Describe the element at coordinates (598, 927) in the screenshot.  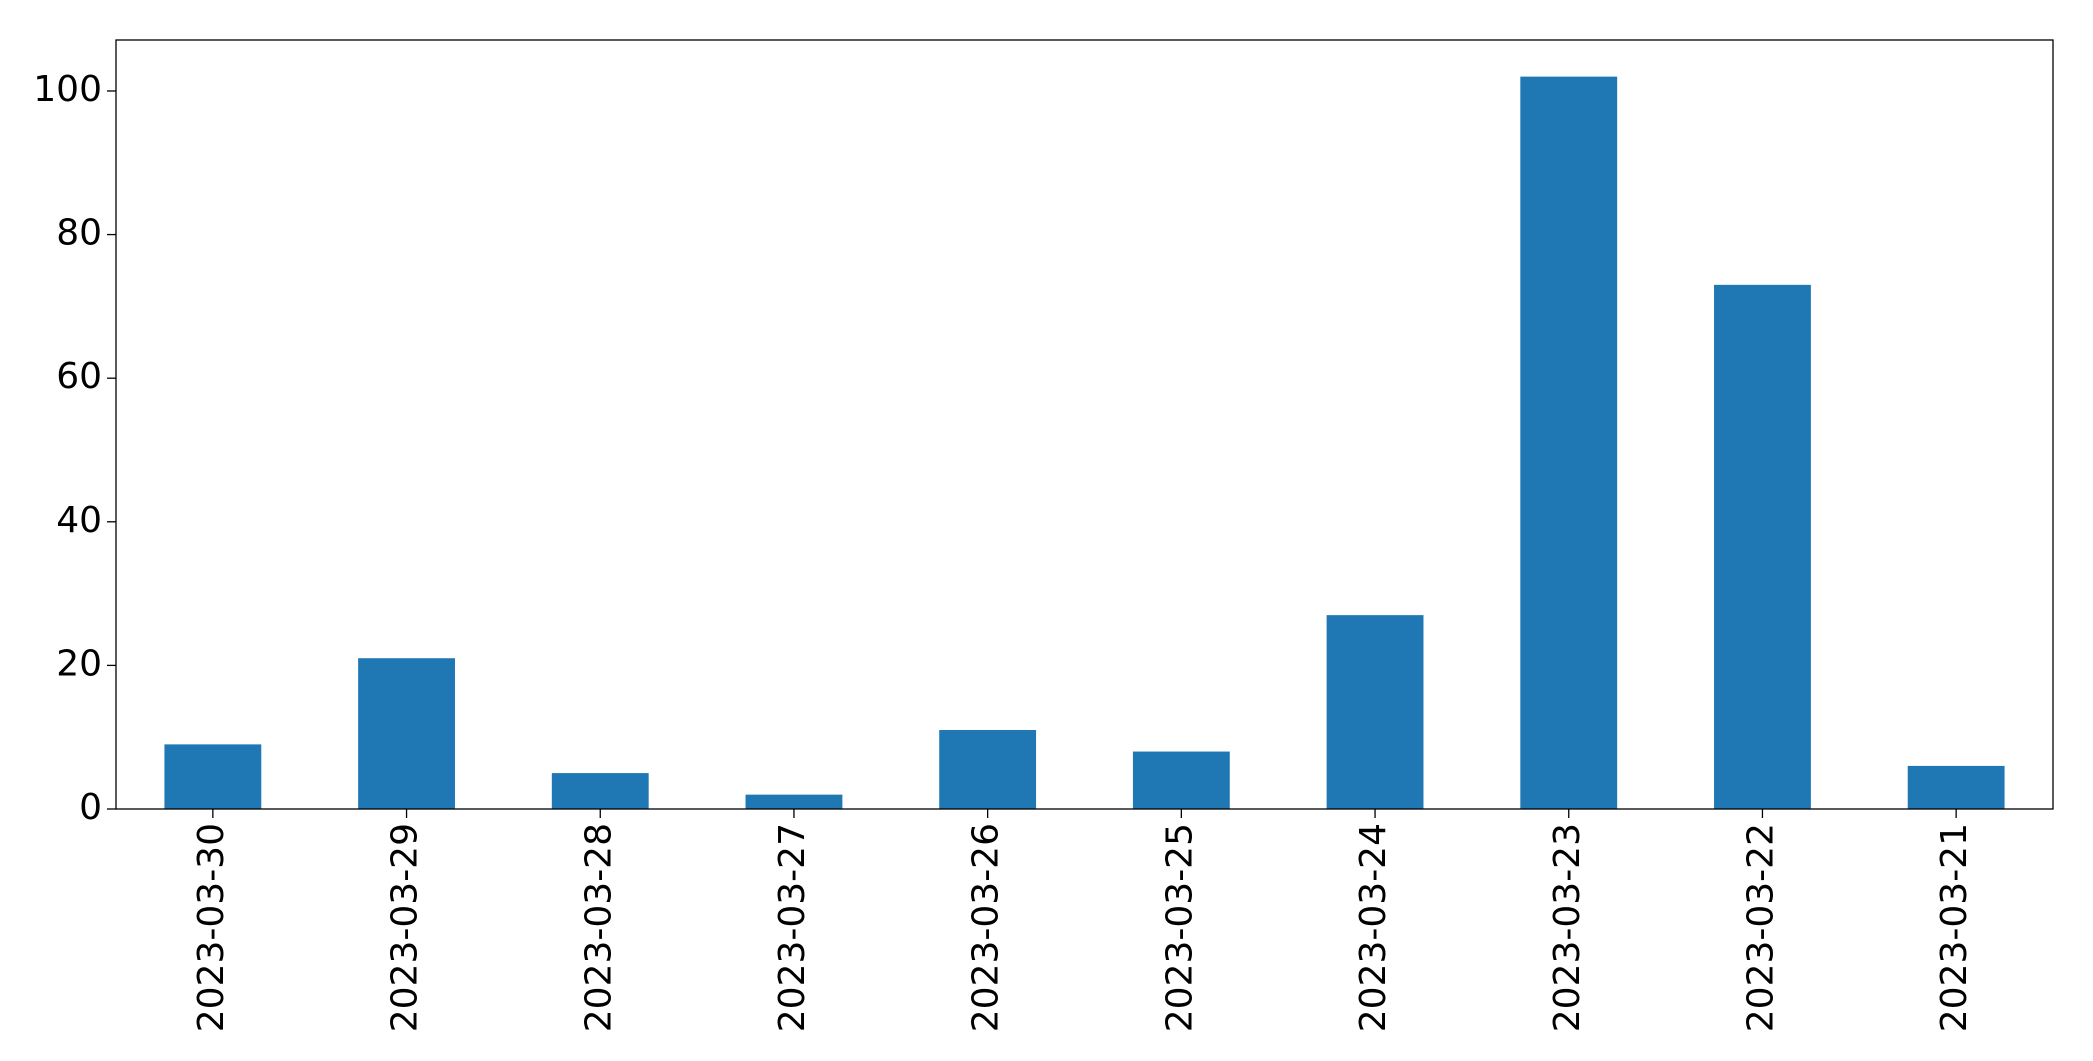
I see `x-tick-label: 2023-03-28` at that location.